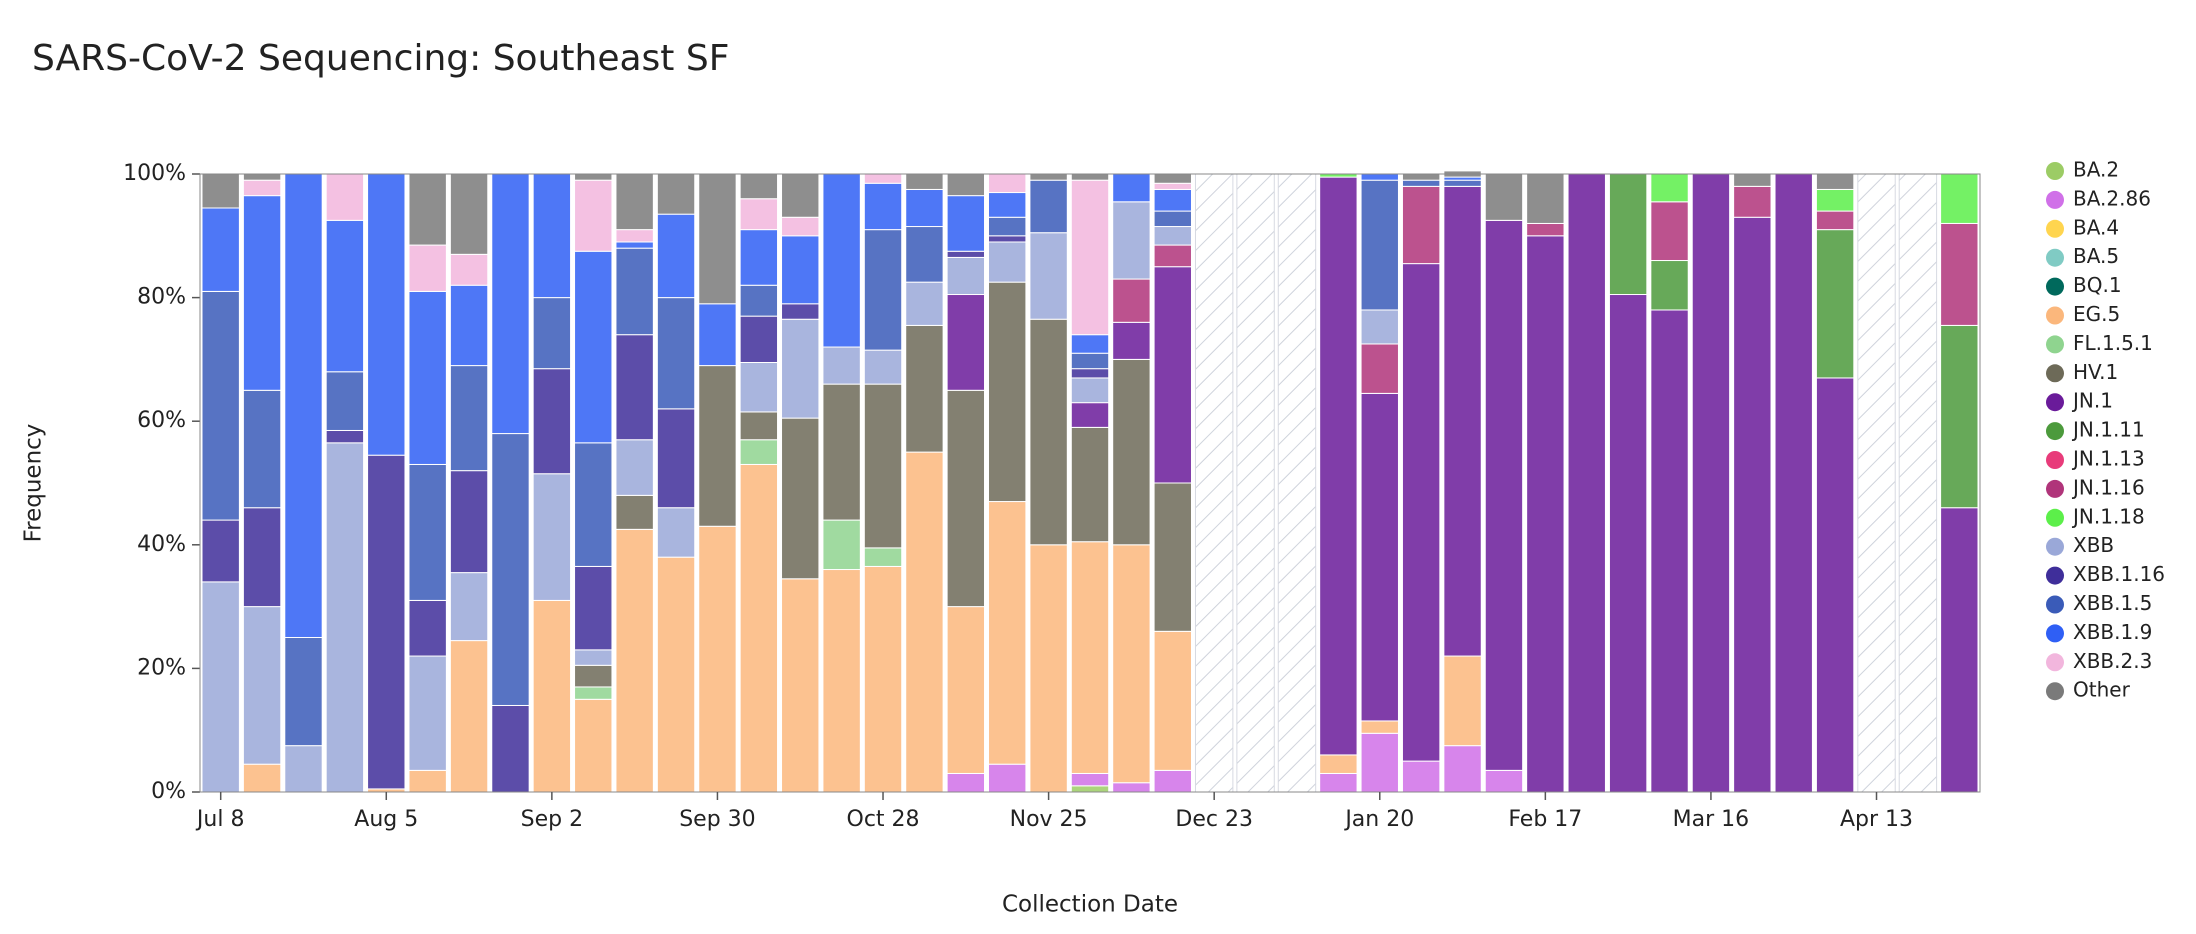 The height and width of the screenshot is (934, 2196). What do you see at coordinates (2093, 545) in the screenshot?
I see `legend-label: XBB` at bounding box center [2093, 545].